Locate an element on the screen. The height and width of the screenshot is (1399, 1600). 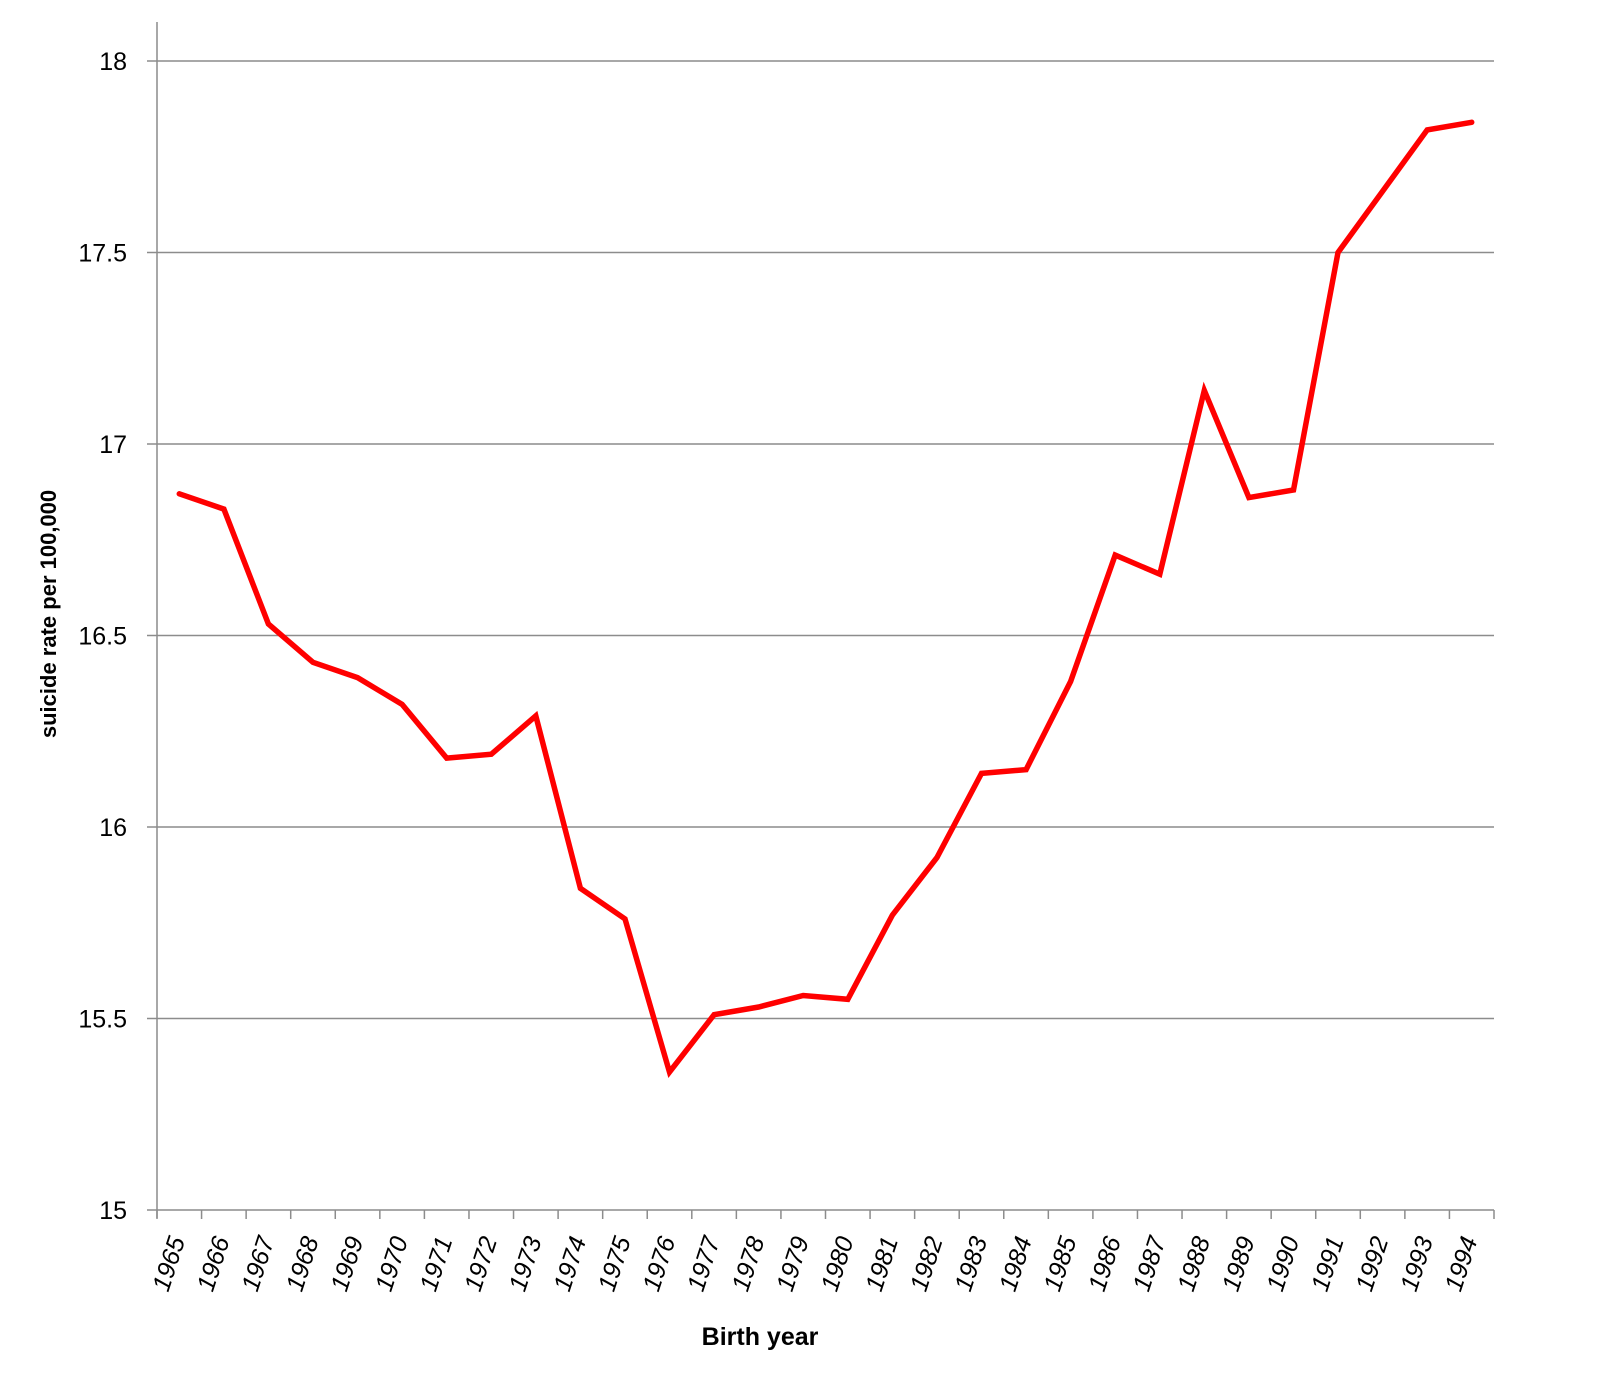
x-tick-label: 1977 is located at coordinates (704, 1263).